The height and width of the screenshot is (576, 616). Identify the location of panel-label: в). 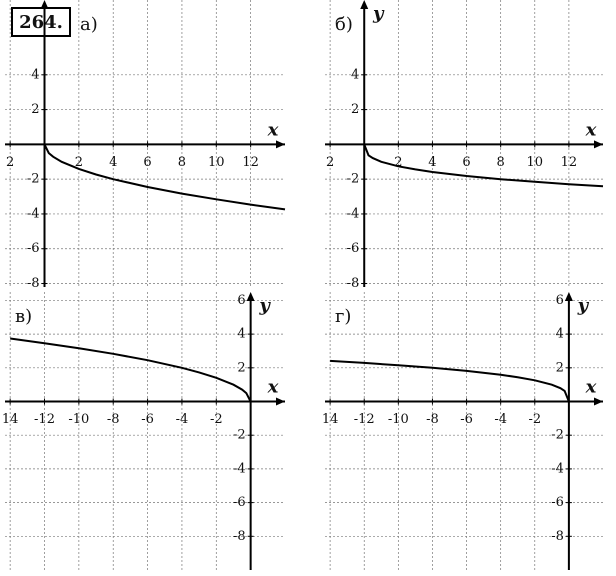
(23, 316).